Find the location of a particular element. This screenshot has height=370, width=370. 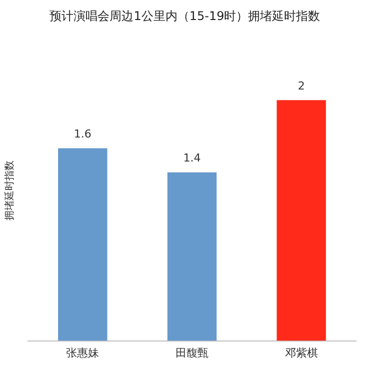

chart-title: 预计演唱会周边1公里内（15-19时）拥堵延时指数 is located at coordinates (185, 16).